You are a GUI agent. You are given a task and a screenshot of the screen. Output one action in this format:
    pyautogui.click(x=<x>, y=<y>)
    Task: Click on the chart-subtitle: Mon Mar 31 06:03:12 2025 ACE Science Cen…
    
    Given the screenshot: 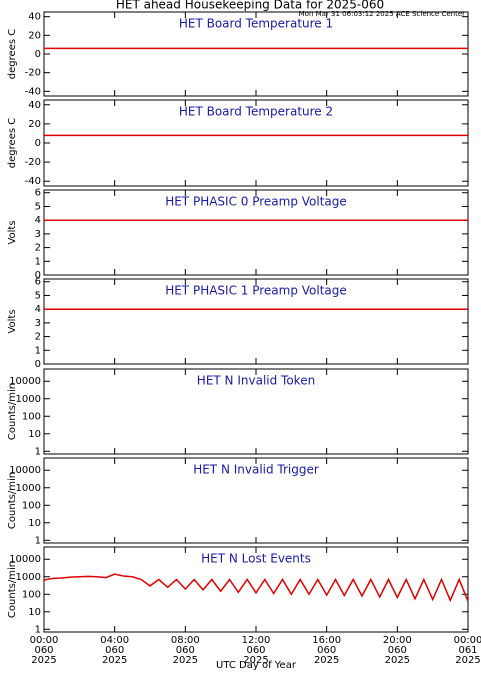 What is the action you would take?
    pyautogui.click(x=382, y=14)
    